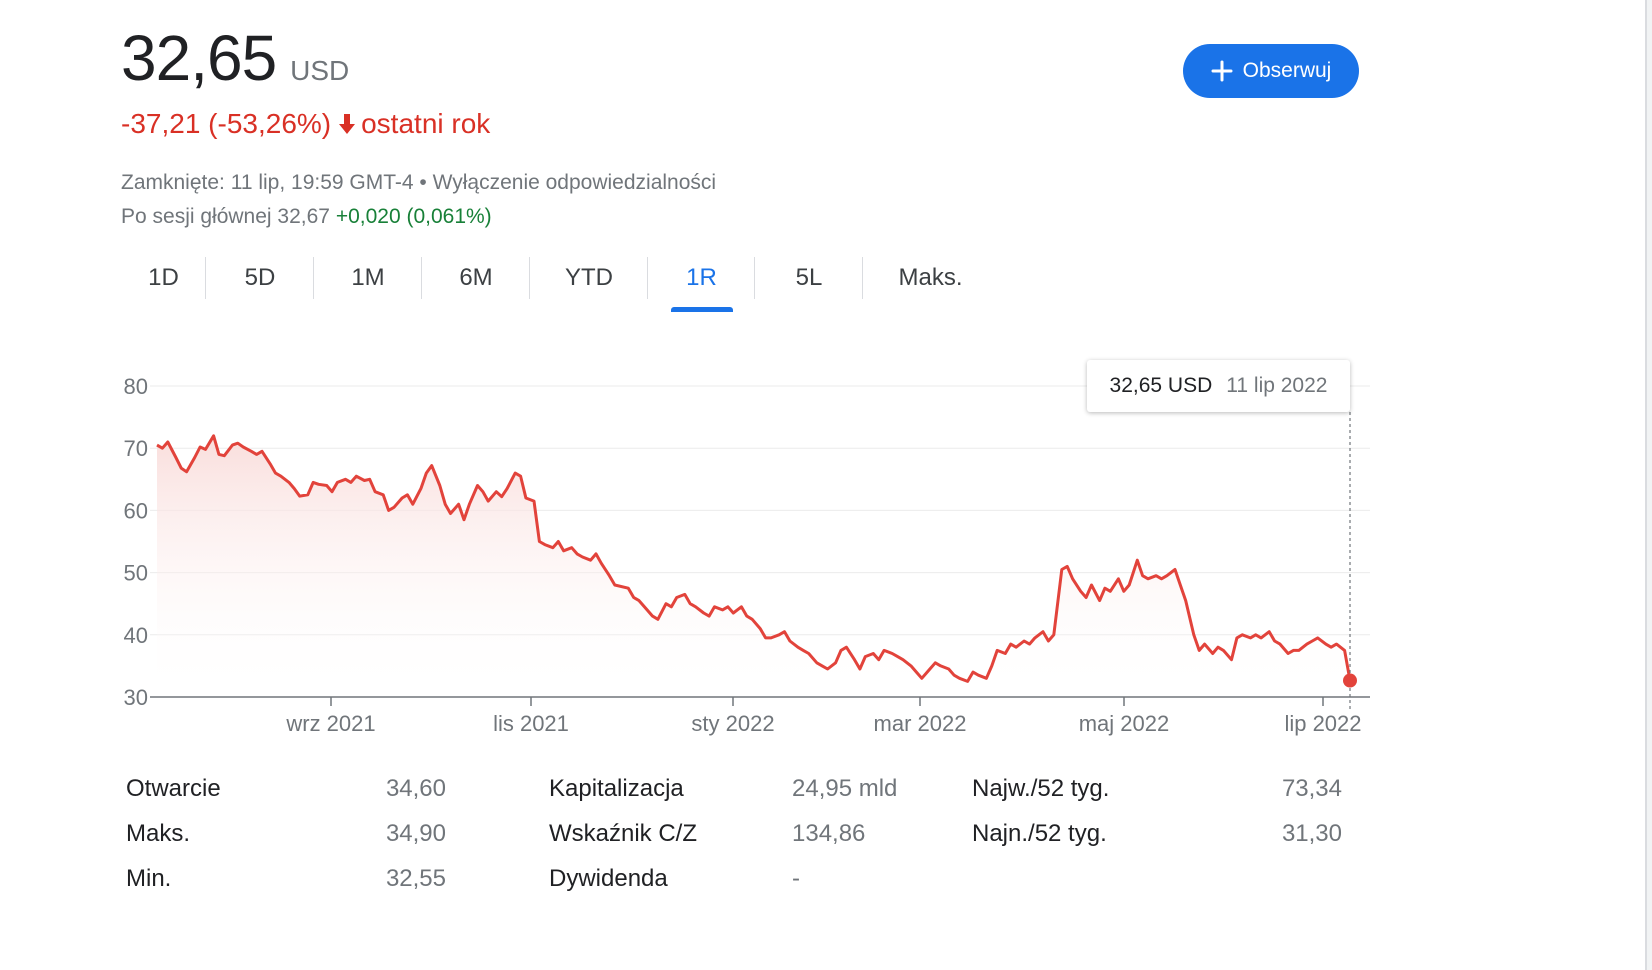 This screenshot has height=970, width=1652. I want to click on change-period: ostatni rok, so click(426, 123).